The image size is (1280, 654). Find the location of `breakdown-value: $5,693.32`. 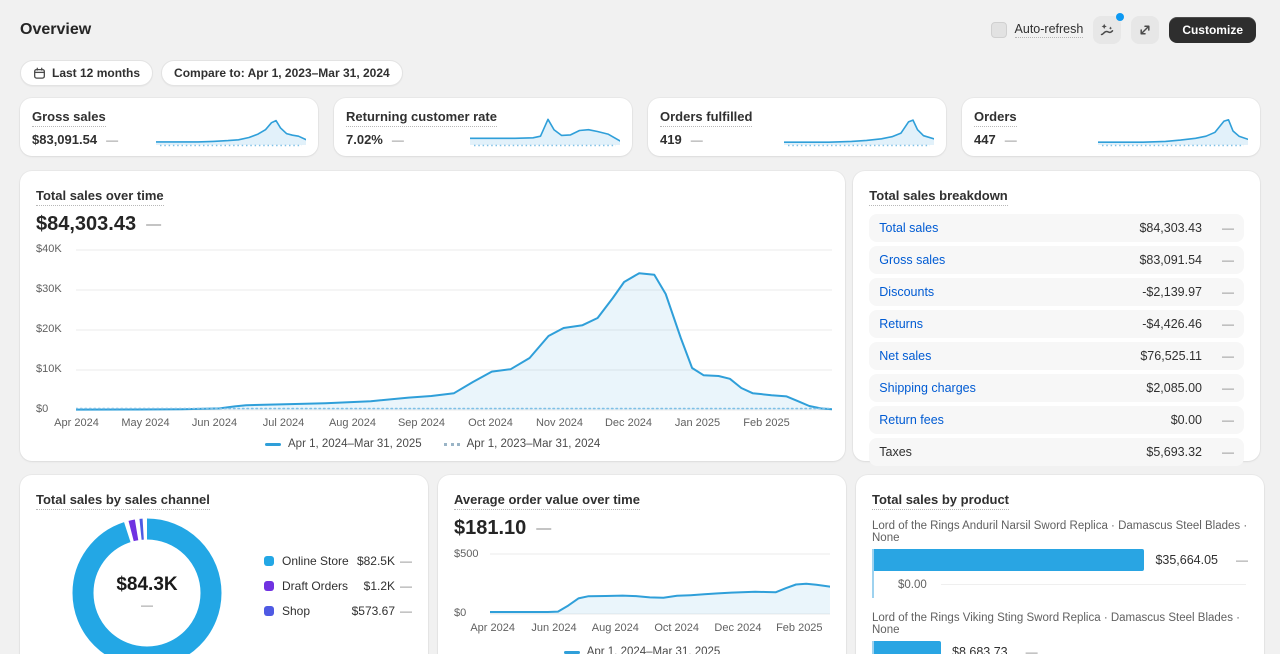

breakdown-value: $5,693.32 is located at coordinates (1174, 452).